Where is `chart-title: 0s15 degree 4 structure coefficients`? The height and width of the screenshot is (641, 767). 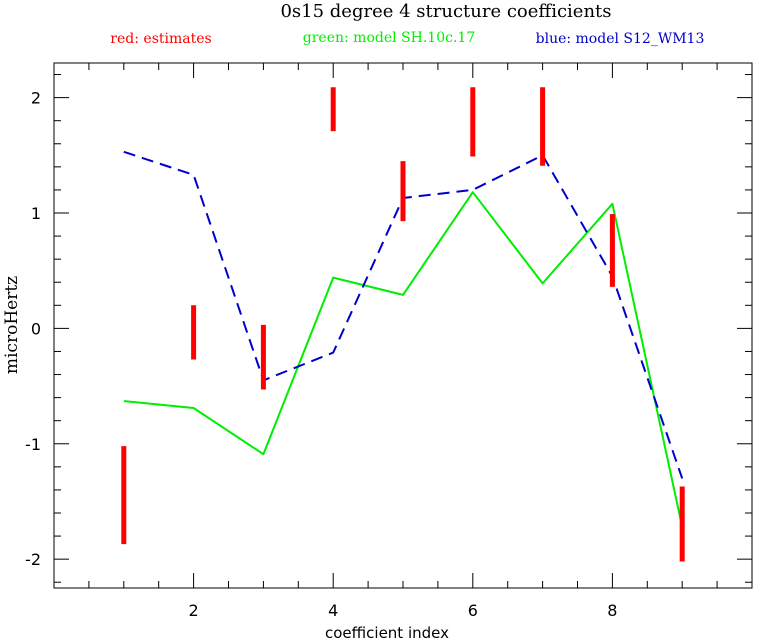 chart-title: 0s15 degree 4 structure coefficients is located at coordinates (445, 11).